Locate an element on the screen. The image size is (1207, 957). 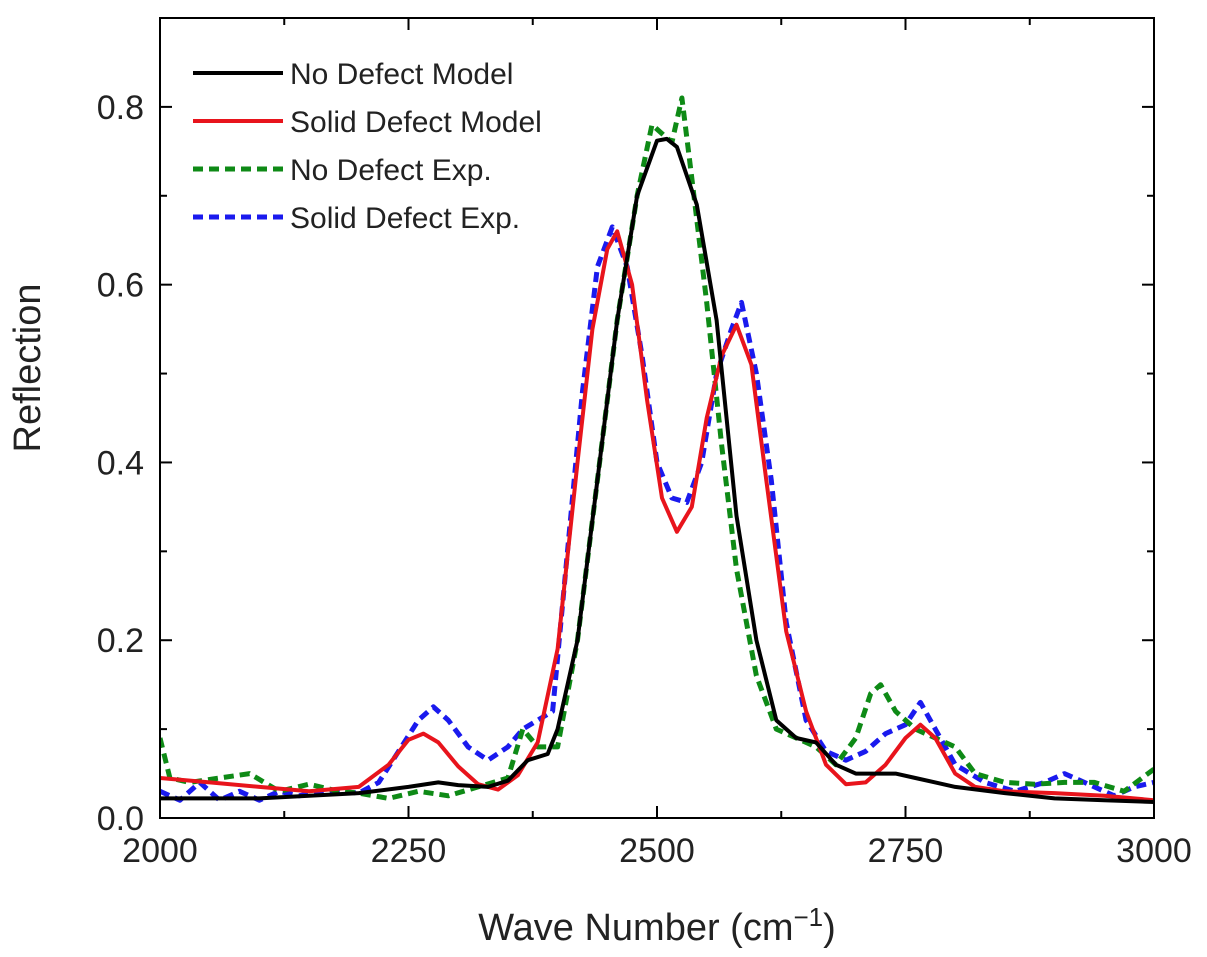
x-axis-label-main: Wave Number (cm is located at coordinates (635, 928).